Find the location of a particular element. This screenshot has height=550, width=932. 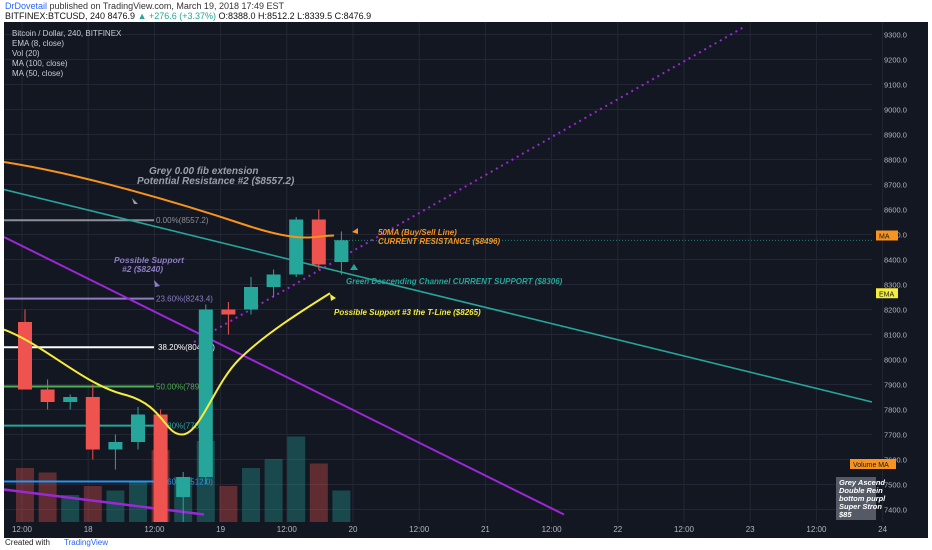

fib-level-label: 23.60%(8243.4) is located at coordinates (184, 299).